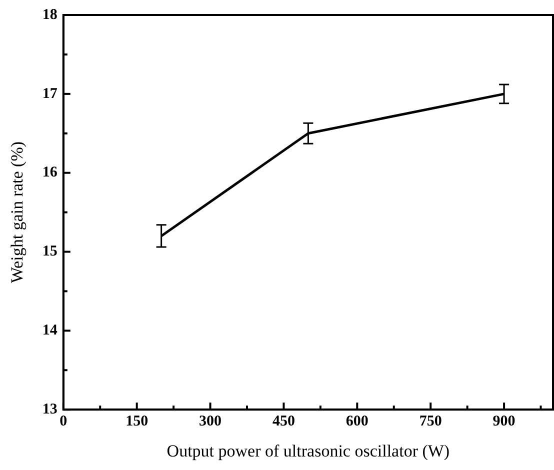 This screenshot has height=470, width=554. I want to click on y-tick-label: 14, so click(50, 330).